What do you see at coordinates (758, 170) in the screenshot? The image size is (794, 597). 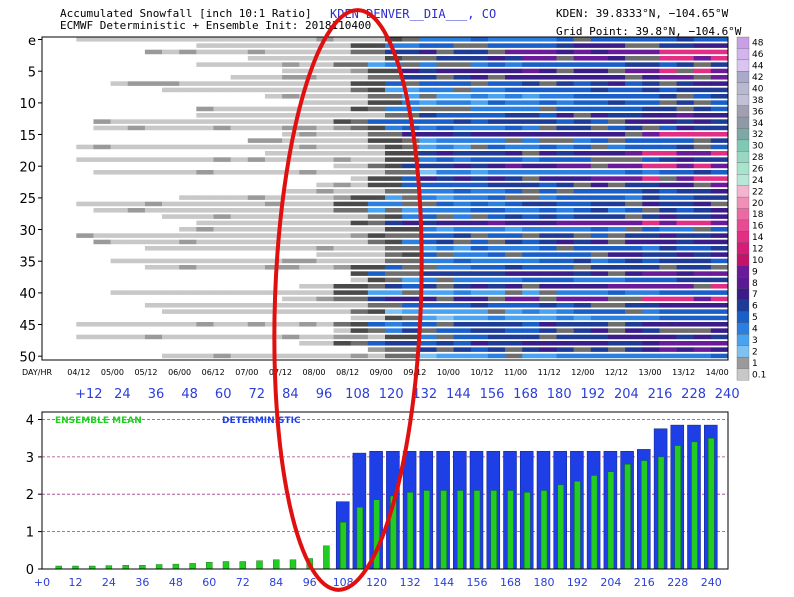 I see `colorbar-label: 26` at bounding box center [758, 170].